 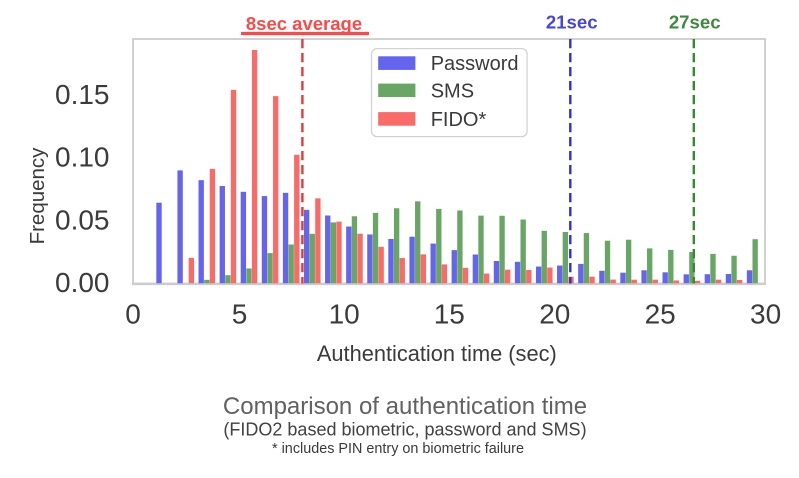 I want to click on svg-text: SMS, so click(x=452, y=91).